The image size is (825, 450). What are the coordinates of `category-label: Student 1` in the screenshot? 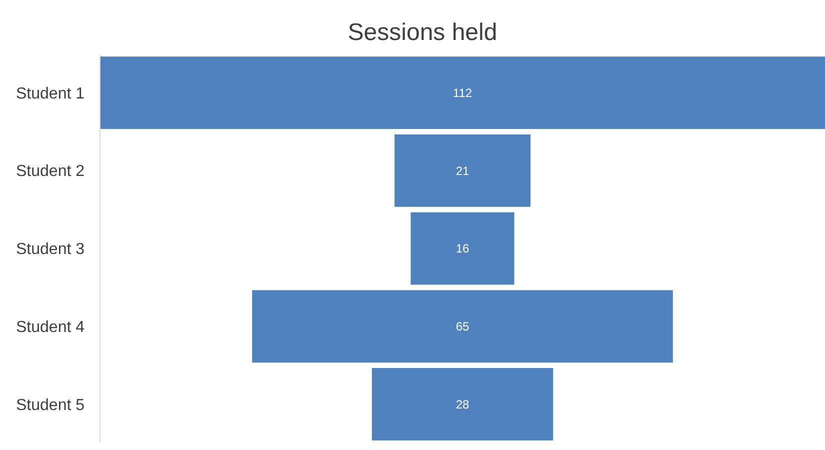 It's located at (50, 93).